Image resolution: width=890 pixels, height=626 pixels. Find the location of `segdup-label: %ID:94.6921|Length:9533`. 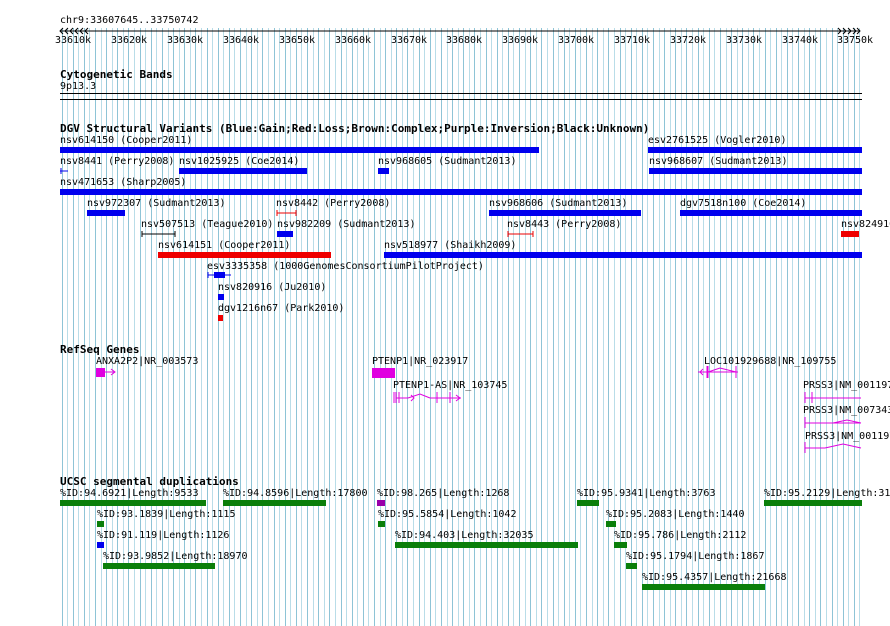

segdup-label: %ID:94.6921|Length:9533 is located at coordinates (129, 493).